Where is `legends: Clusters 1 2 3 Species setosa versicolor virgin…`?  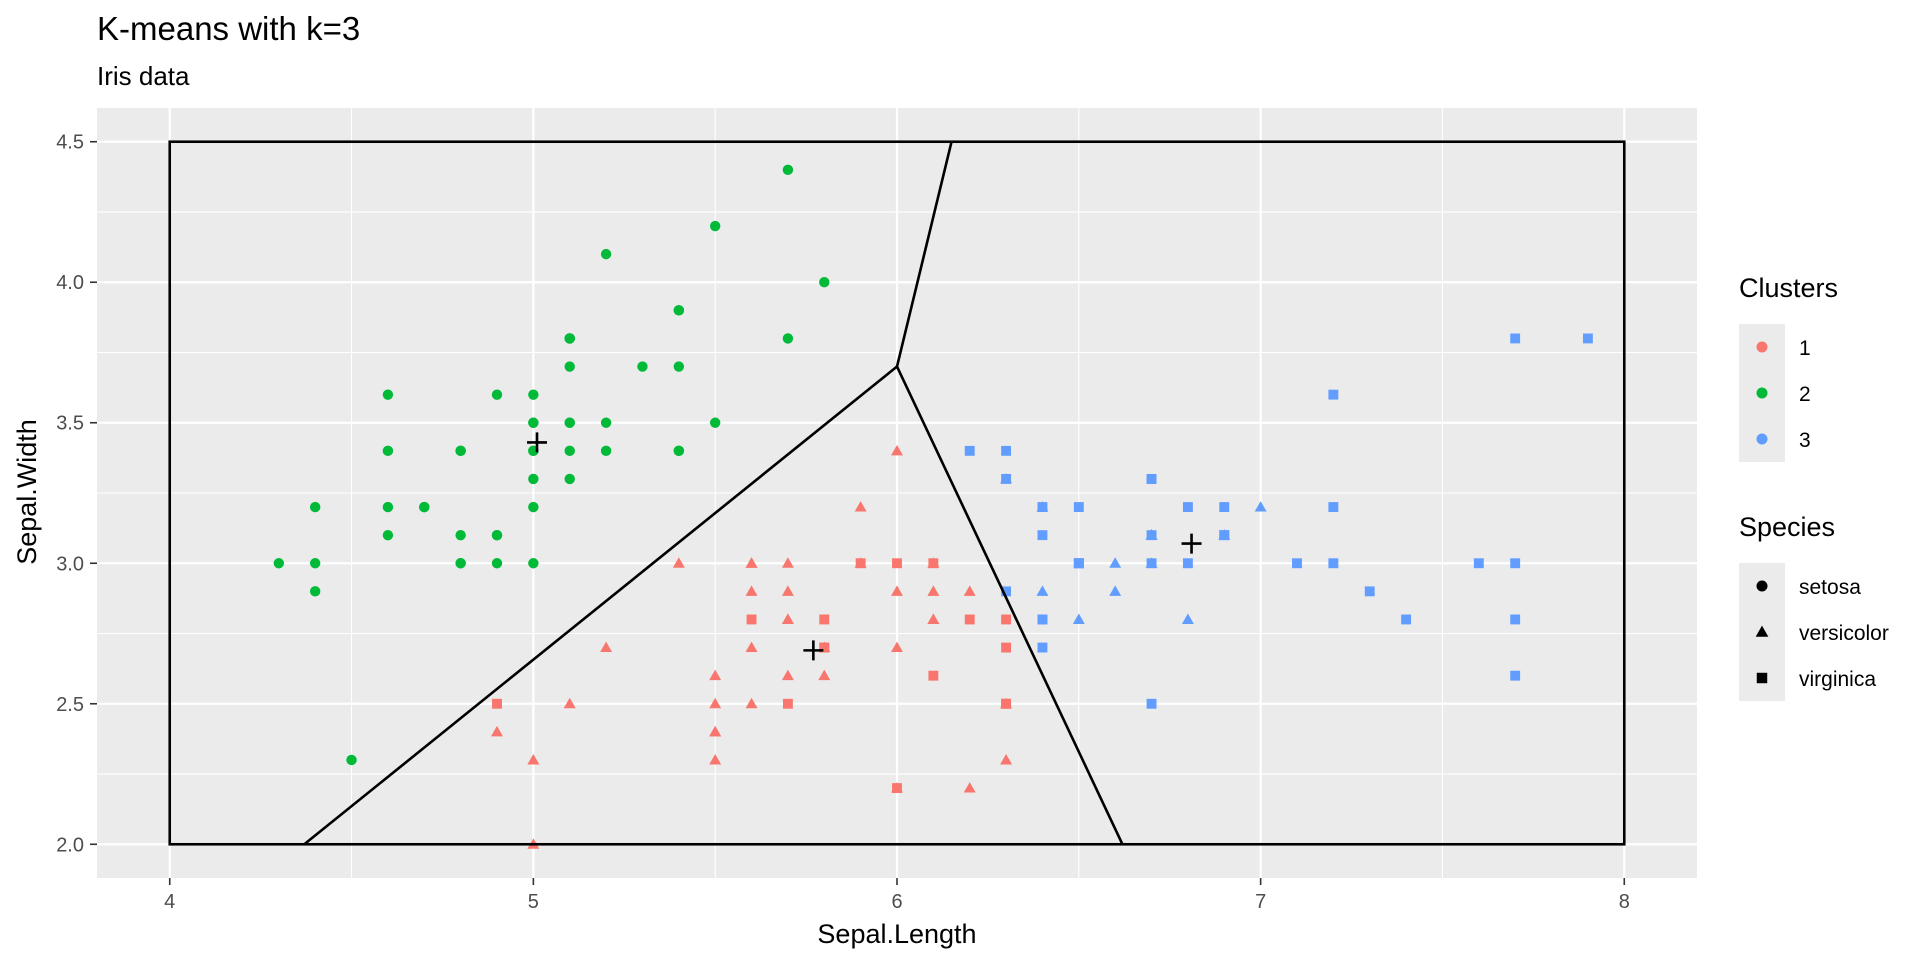
legends: Clusters 1 2 3 Species setosa versicolor virgin… is located at coordinates (1814, 487).